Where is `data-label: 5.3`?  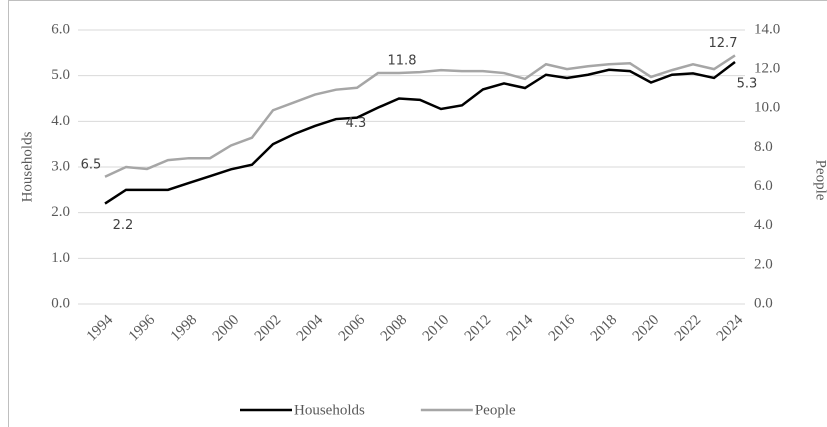 data-label: 5.3 is located at coordinates (747, 83).